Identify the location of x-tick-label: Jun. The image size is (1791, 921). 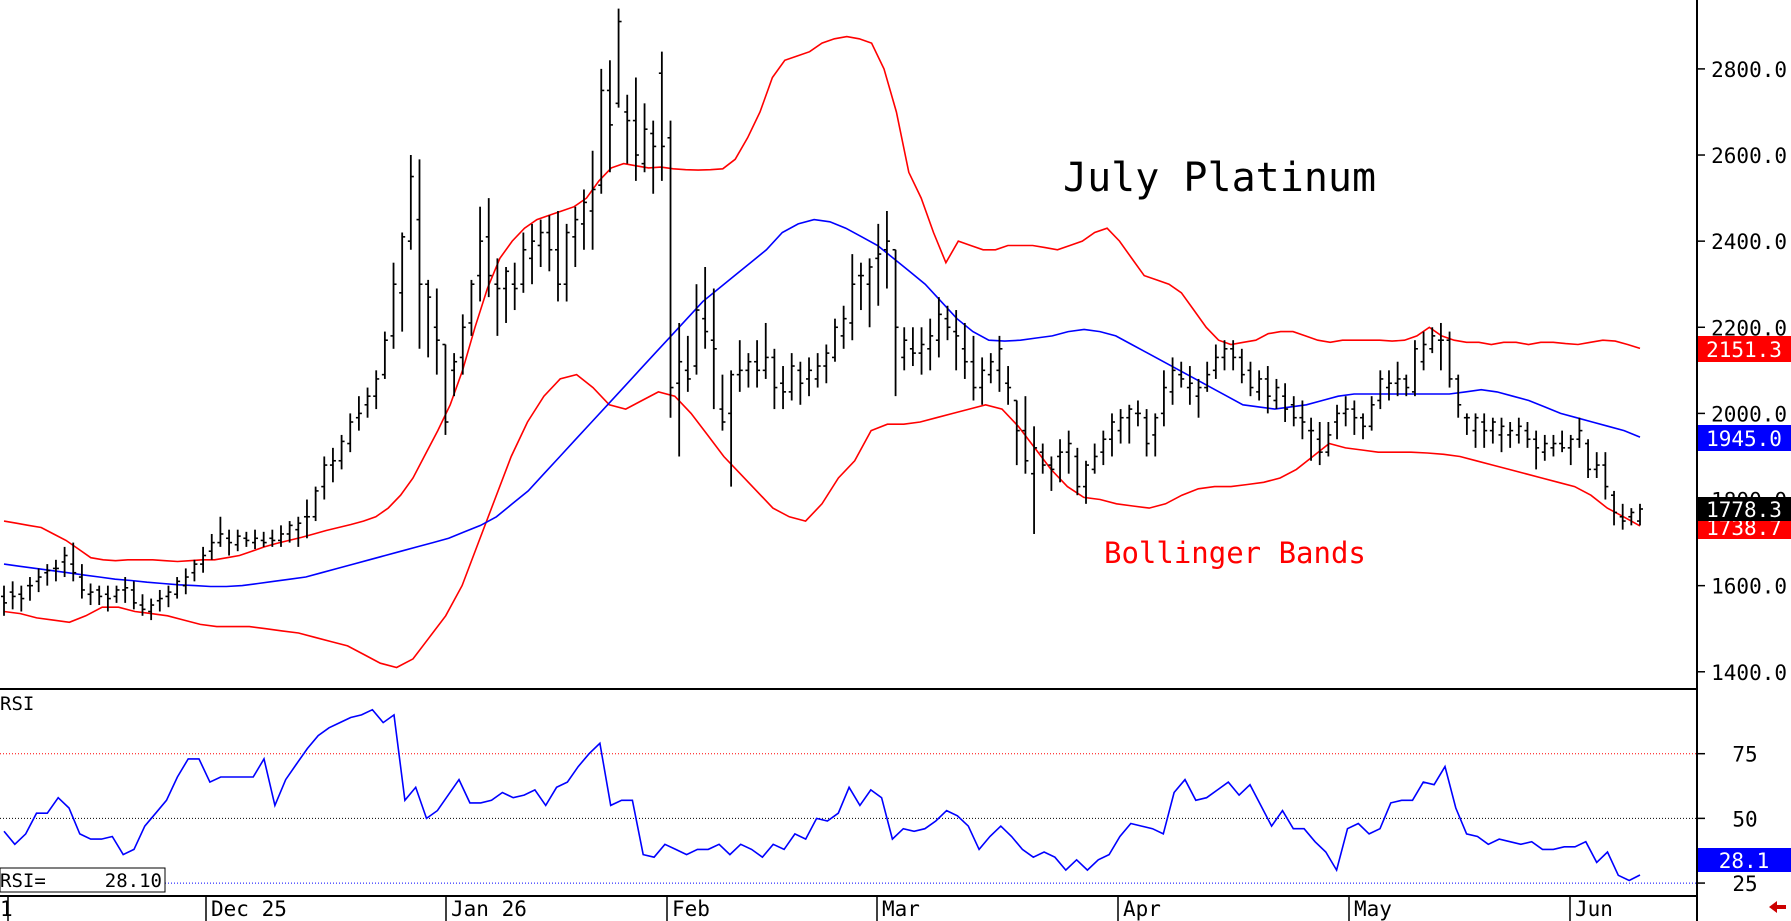
(1594, 909).